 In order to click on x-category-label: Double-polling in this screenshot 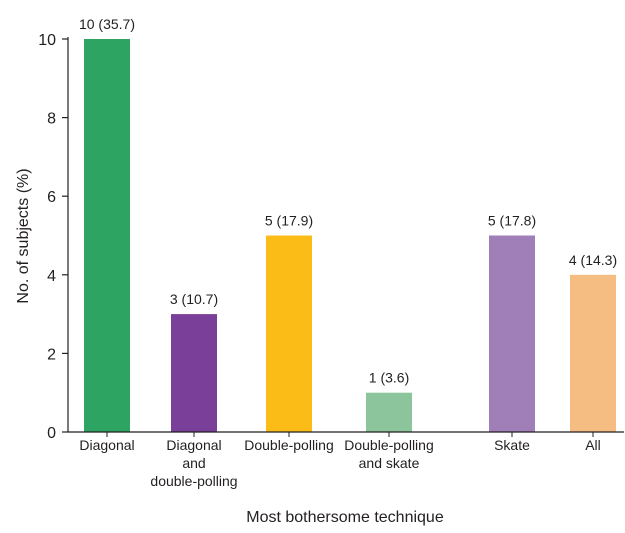, I will do `click(289, 445)`.